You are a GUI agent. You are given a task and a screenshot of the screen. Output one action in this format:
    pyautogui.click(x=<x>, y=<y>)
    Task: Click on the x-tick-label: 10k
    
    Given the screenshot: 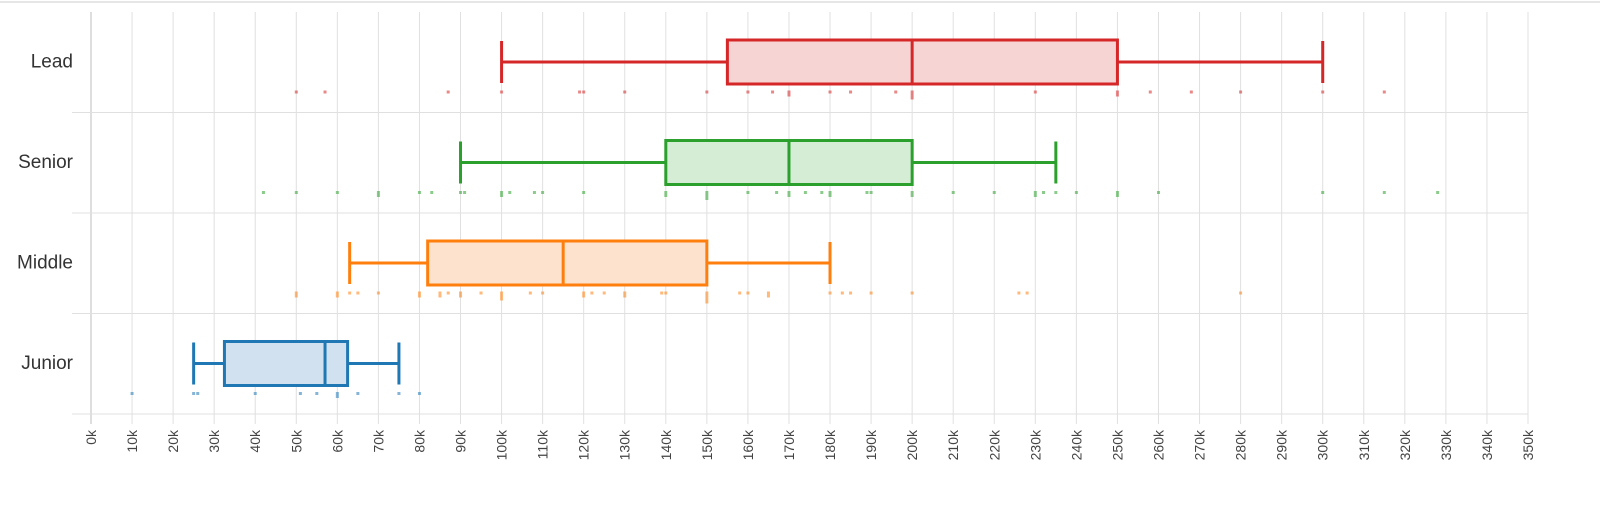 What is the action you would take?
    pyautogui.click(x=132, y=441)
    